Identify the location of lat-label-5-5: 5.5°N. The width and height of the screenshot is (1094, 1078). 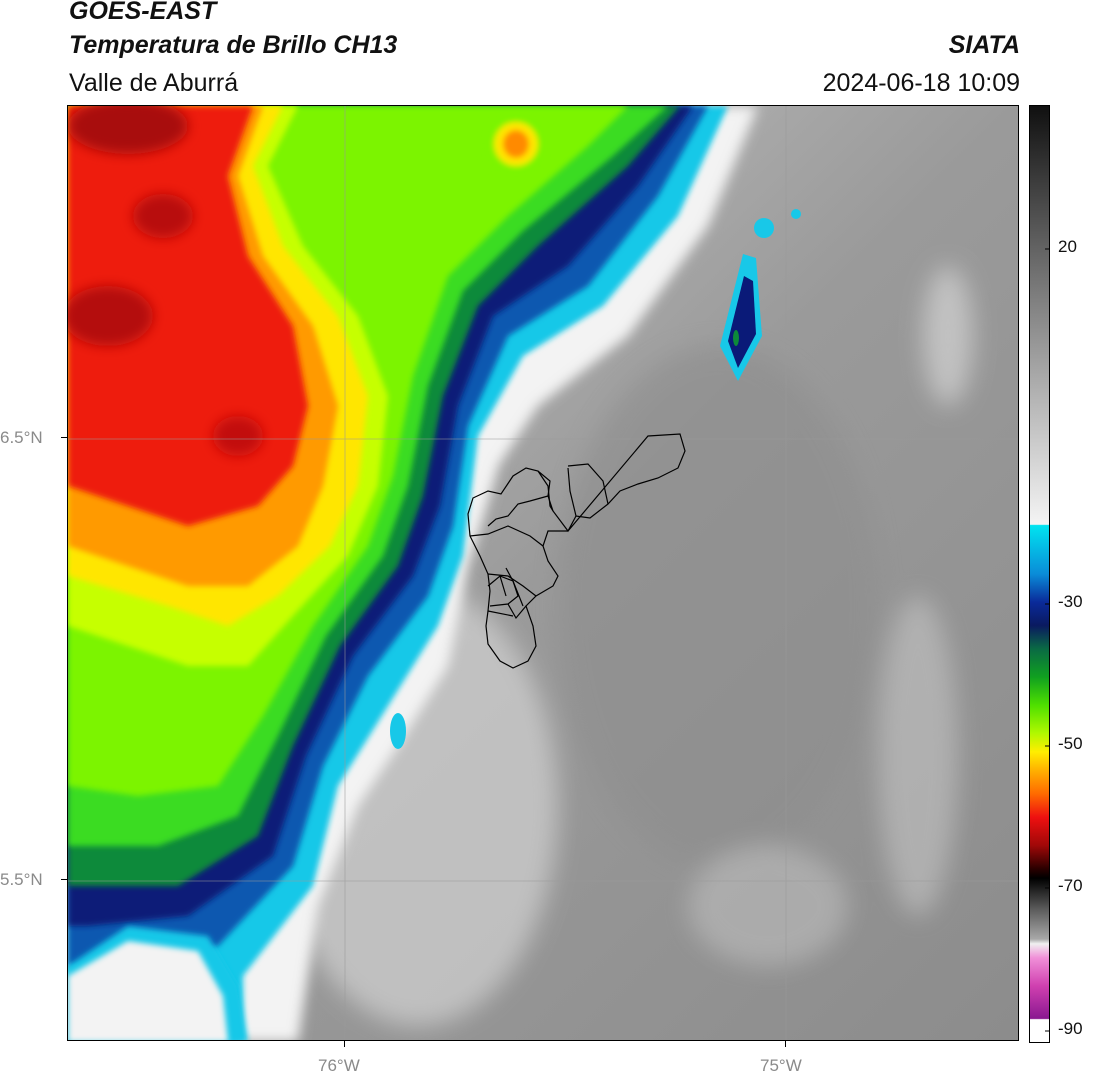
(21, 879).